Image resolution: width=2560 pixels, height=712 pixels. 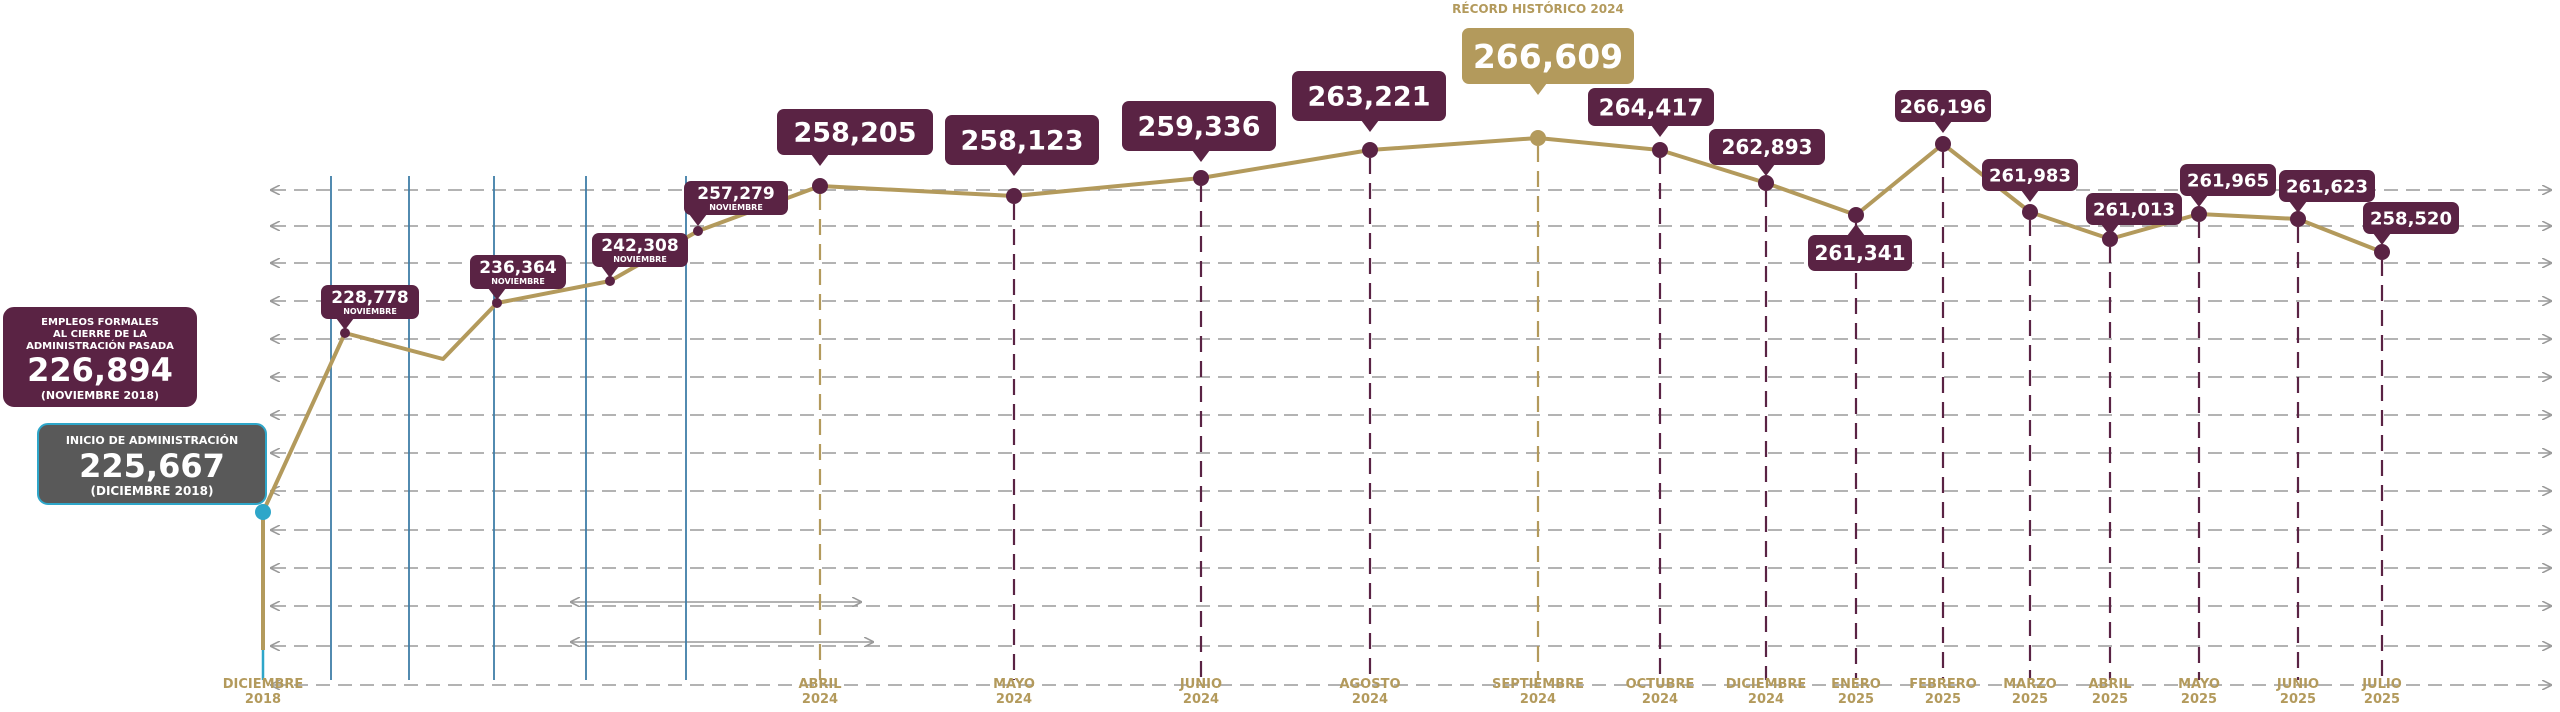 I want to click on start-admin-line: INICIO DE ADMINISTRACIÓN, so click(x=152, y=440).